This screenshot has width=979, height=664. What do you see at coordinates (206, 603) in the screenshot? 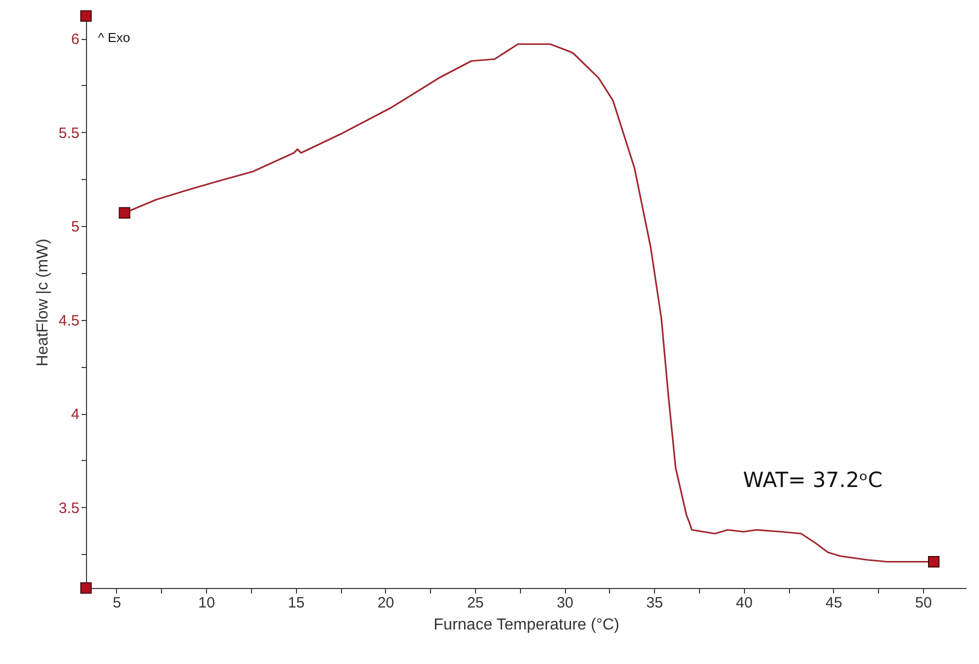
I see `x-tick-label: 10` at bounding box center [206, 603].